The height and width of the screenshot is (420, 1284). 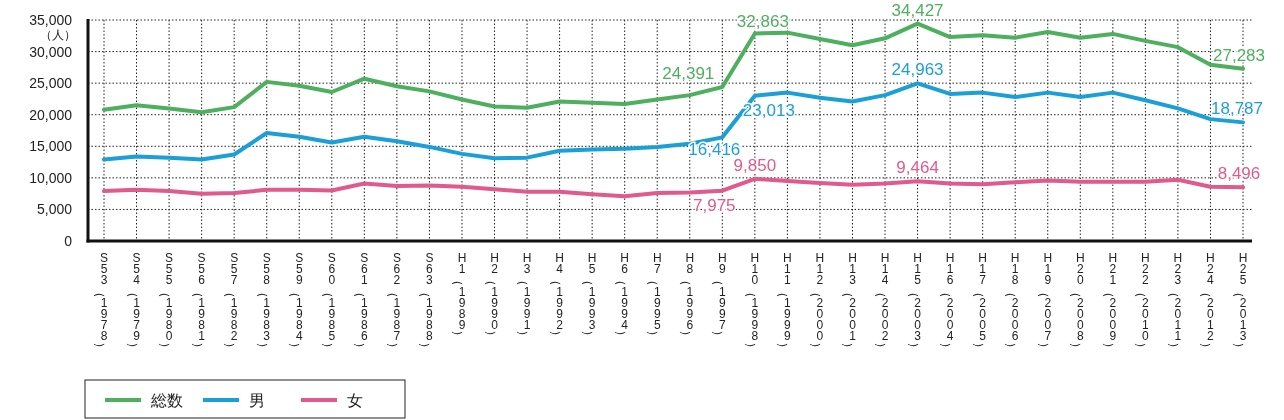 I want to click on xtick: H4（1992）, so click(x=556, y=297).